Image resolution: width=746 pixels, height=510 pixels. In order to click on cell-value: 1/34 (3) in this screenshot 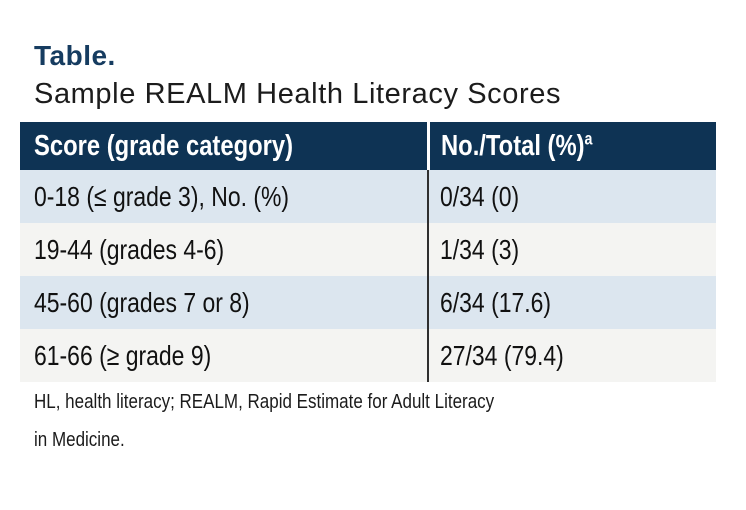, I will do `click(571, 249)`.